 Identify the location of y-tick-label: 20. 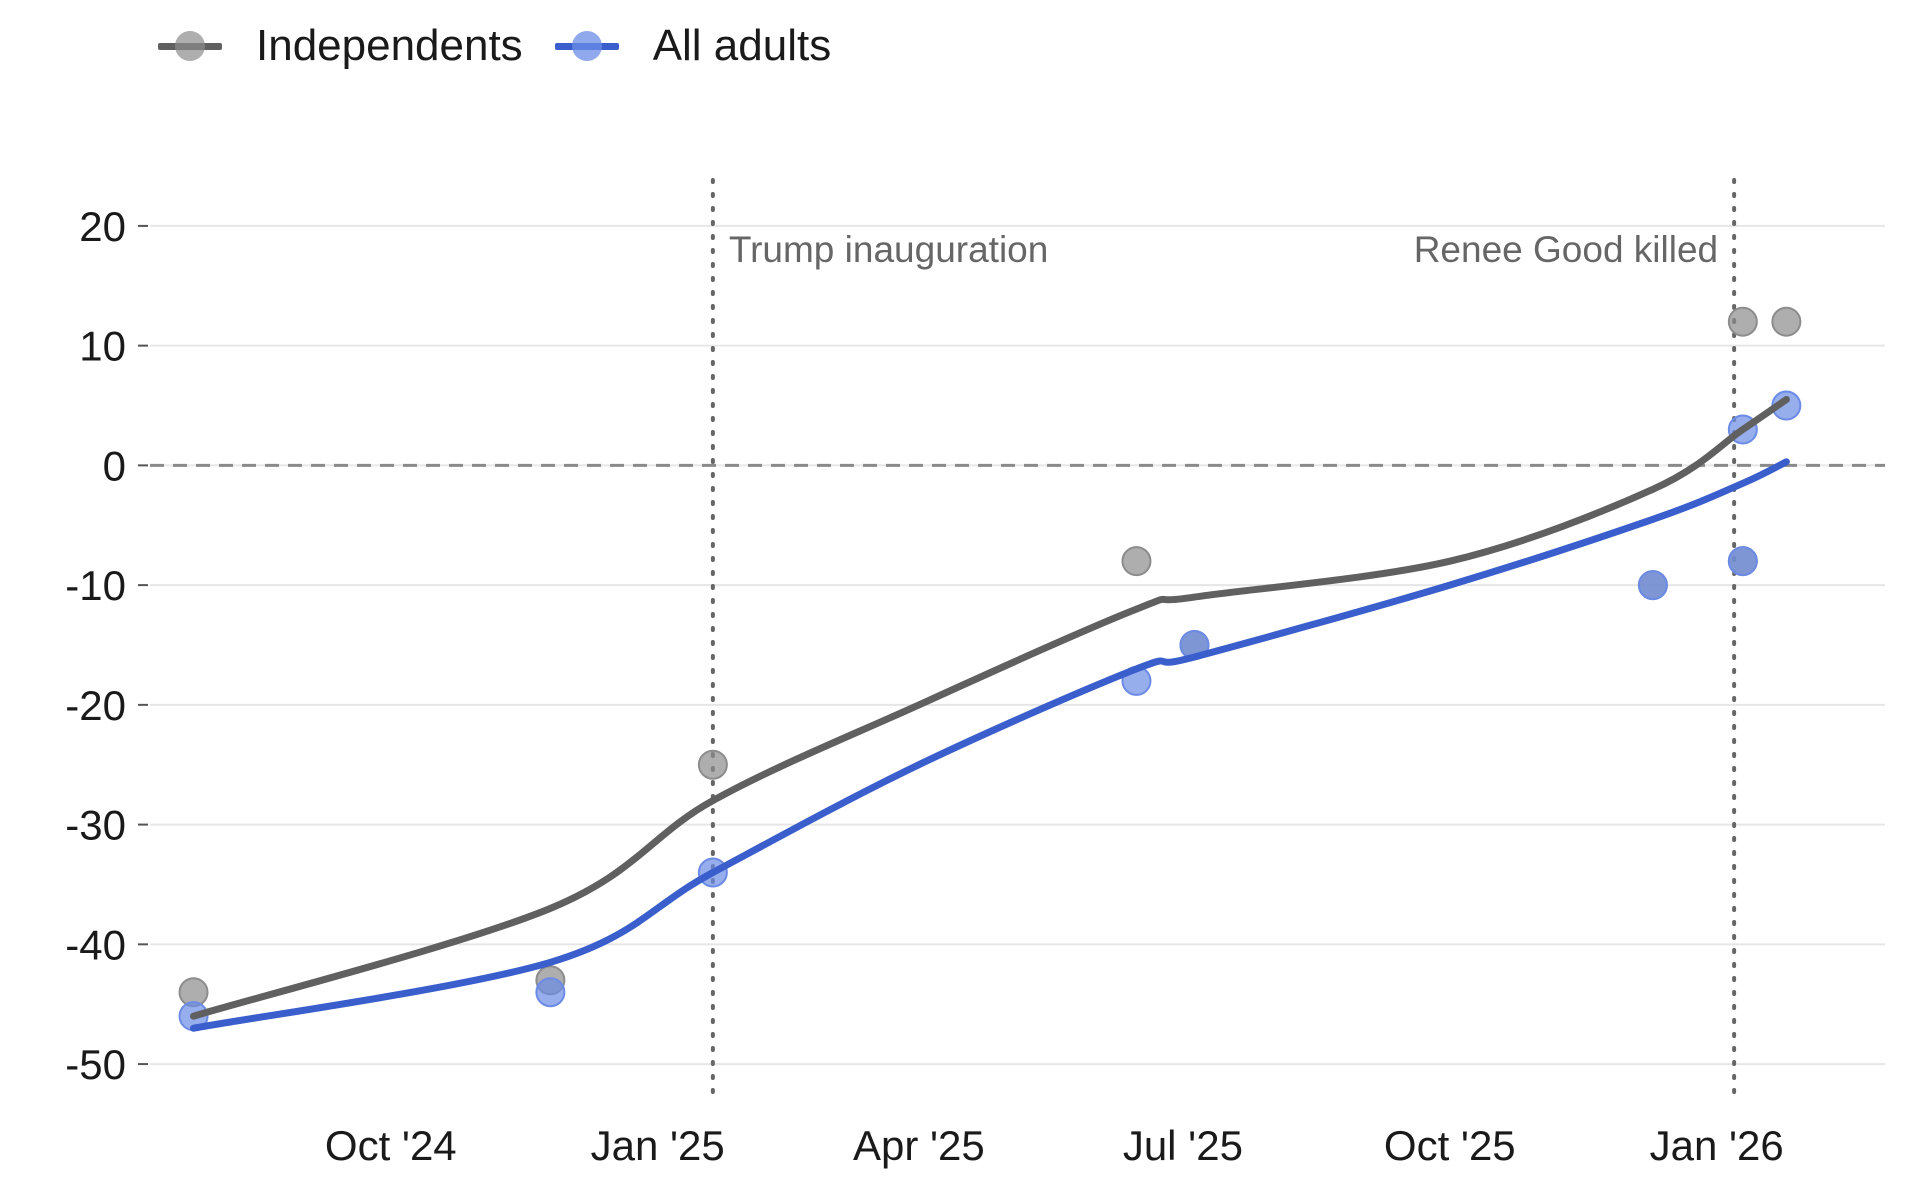
(102, 226).